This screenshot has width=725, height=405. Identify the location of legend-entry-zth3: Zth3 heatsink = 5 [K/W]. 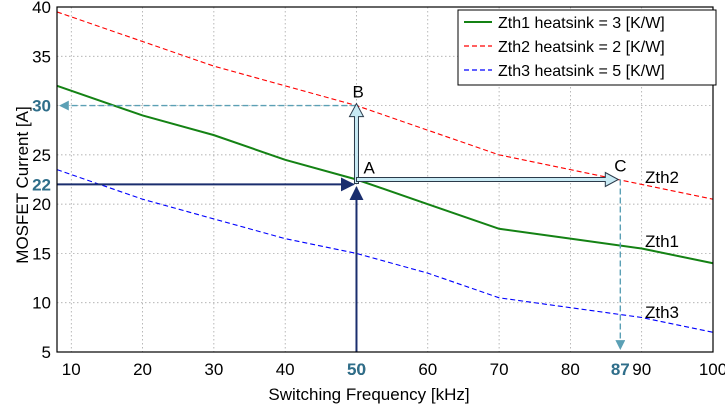
(581, 71).